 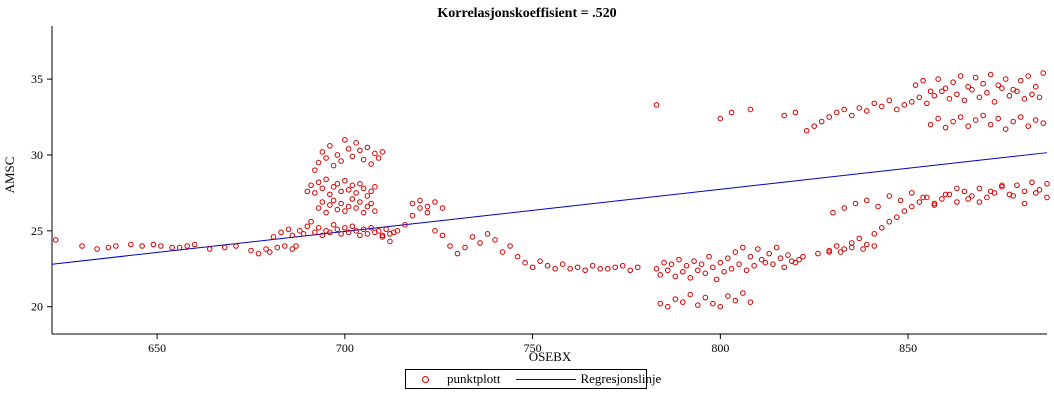 What do you see at coordinates (37, 155) in the screenshot?
I see `y-tick-label: 30` at bounding box center [37, 155].